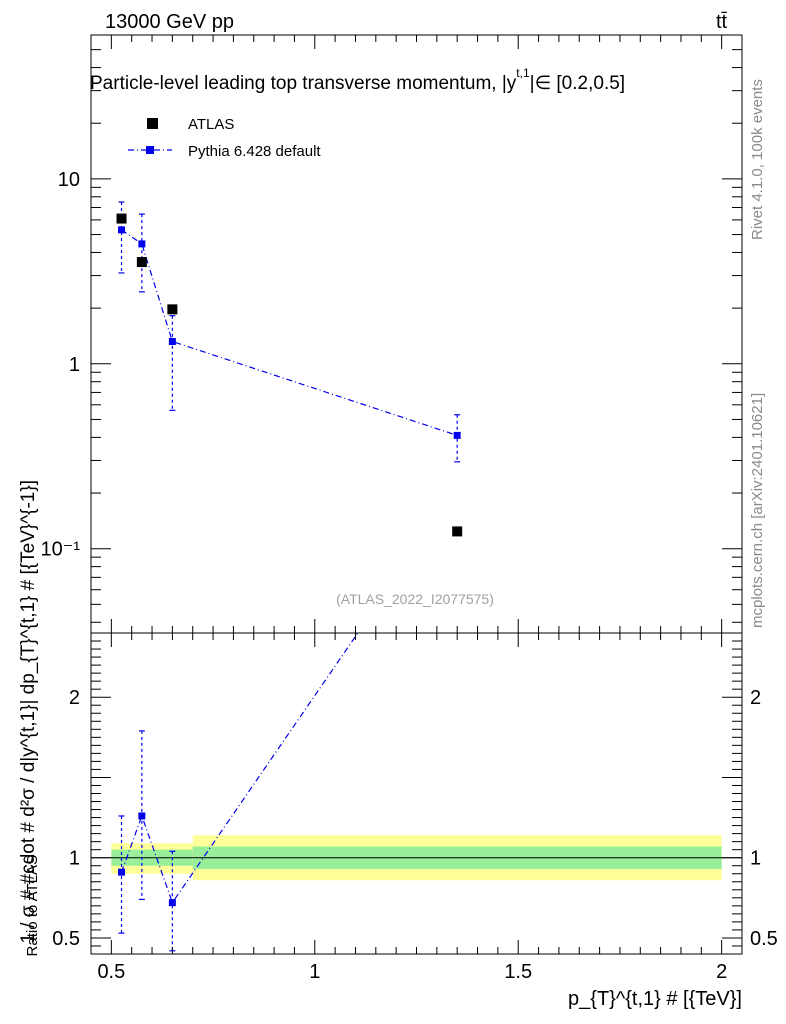 The height and width of the screenshot is (1024, 786). What do you see at coordinates (254, 151) in the screenshot?
I see `legend-label-pythia: Pythia 6.428 default` at bounding box center [254, 151].